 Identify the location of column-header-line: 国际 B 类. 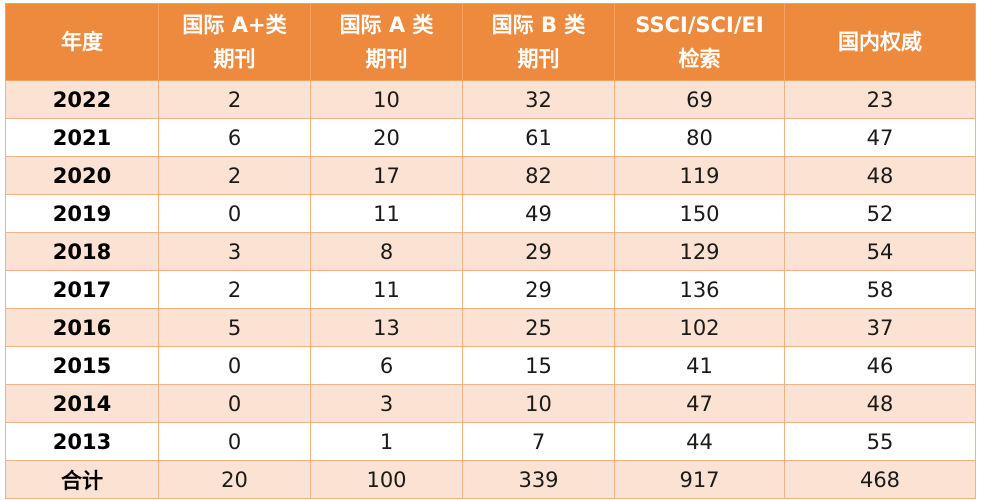
(538, 25).